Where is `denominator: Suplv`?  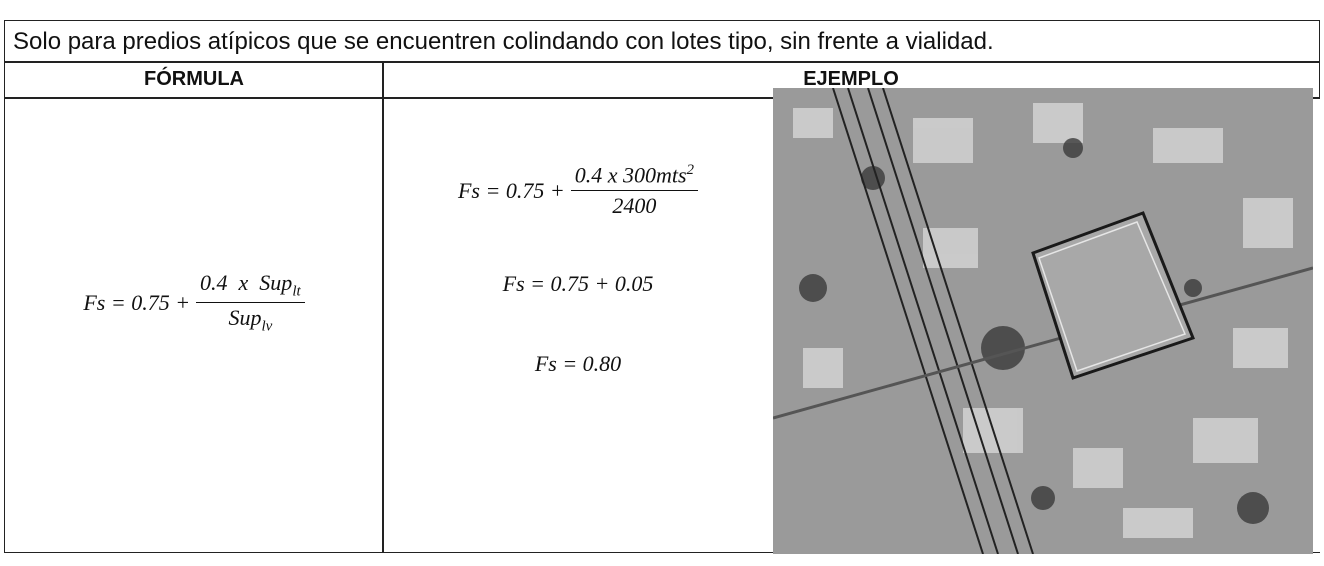
denominator: Suplv is located at coordinates (250, 319).